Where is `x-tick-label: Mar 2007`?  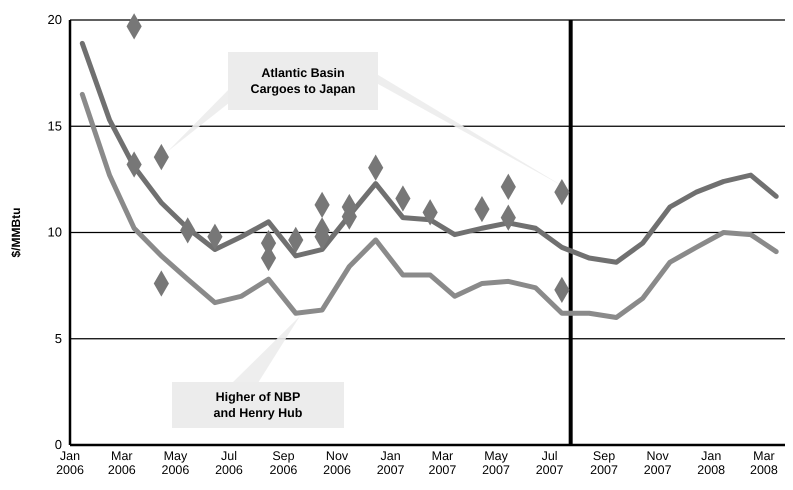
x-tick-label: Mar 2007 is located at coordinates (442, 463).